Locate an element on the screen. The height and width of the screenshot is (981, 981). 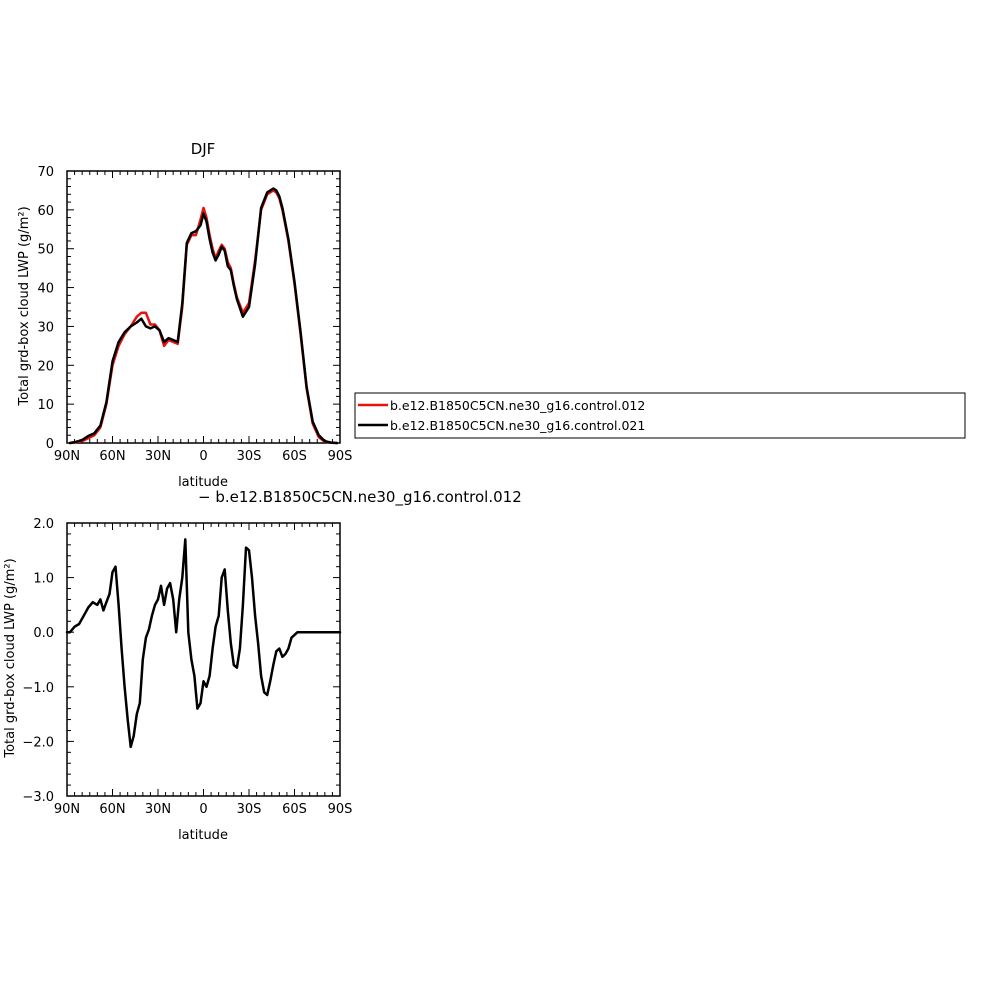
top-y-tick-label: 20 is located at coordinates (45, 366).